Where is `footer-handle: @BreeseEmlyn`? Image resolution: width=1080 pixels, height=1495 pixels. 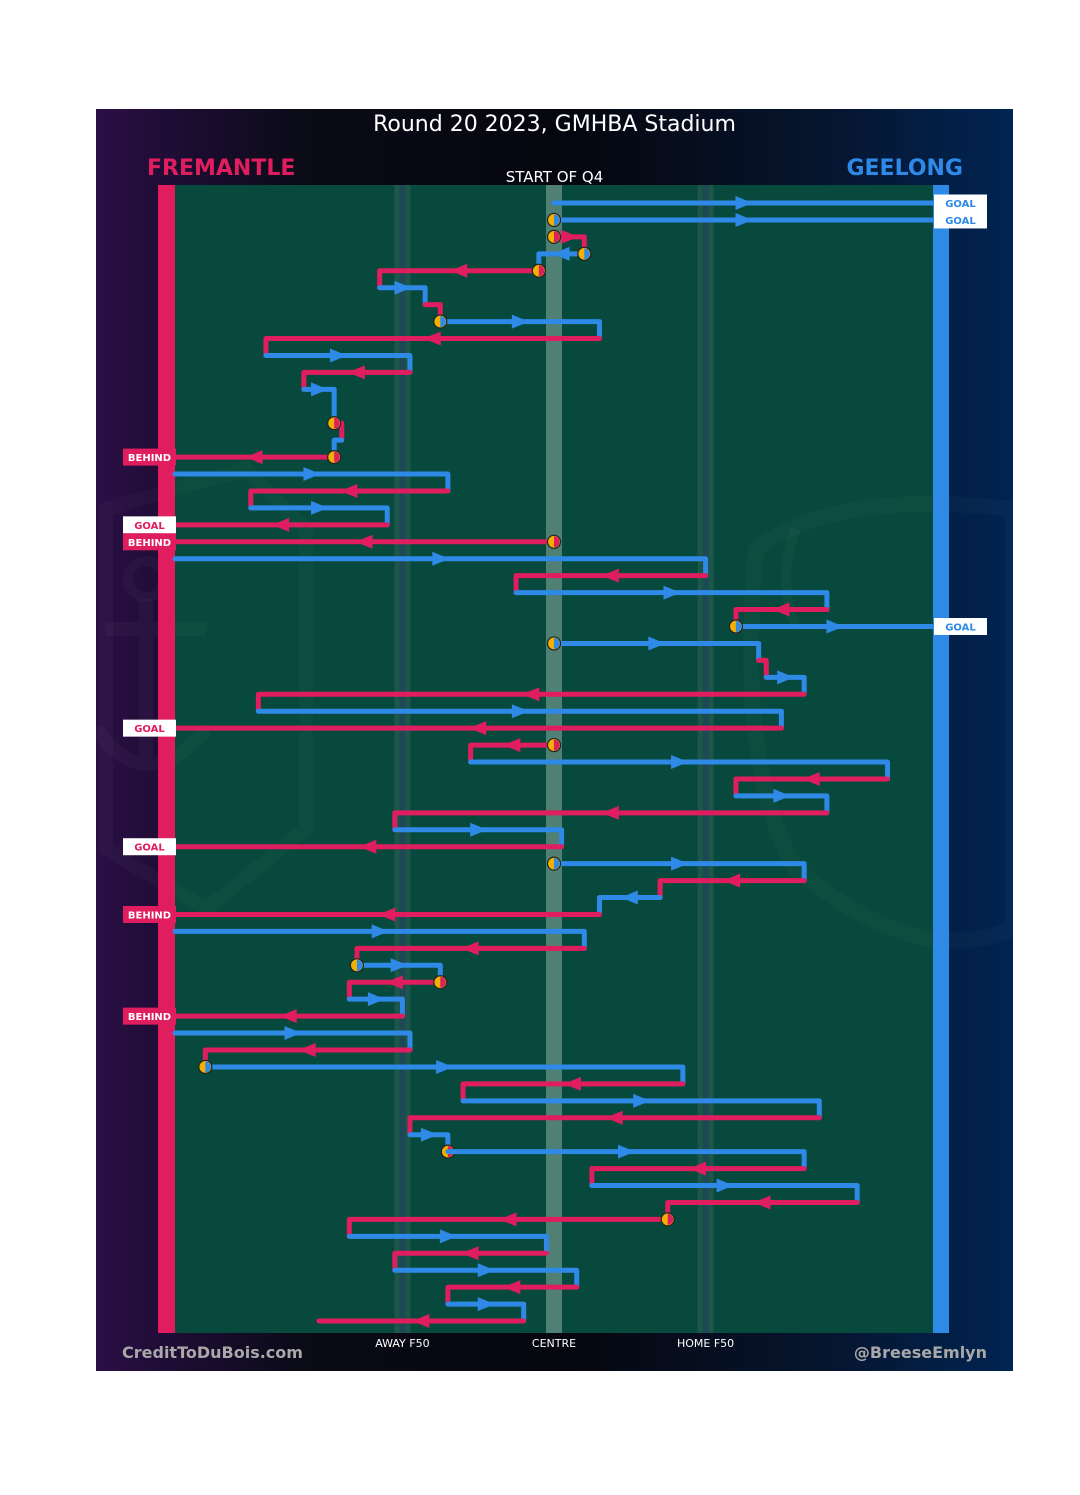
footer-handle: @BreeseEmlyn is located at coordinates (920, 1352).